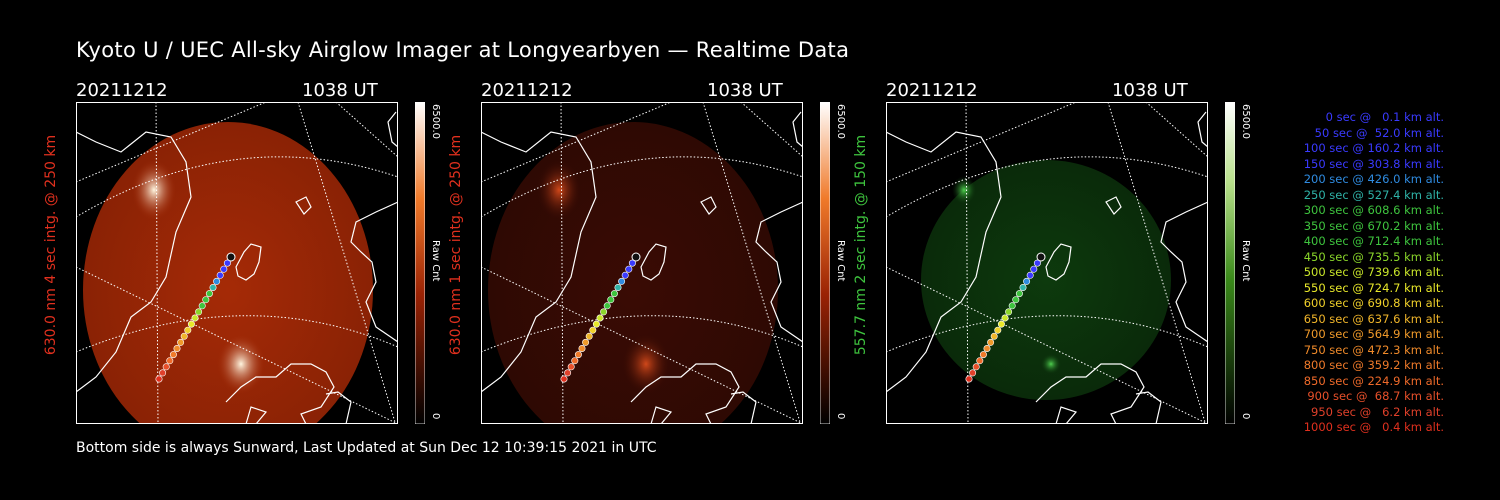 Image resolution: width=1500 pixels, height=500 pixels. What do you see at coordinates (1373, 225) in the screenshot?
I see `legend-entry: 350 sec @ 670.2 km alt.` at bounding box center [1373, 225].